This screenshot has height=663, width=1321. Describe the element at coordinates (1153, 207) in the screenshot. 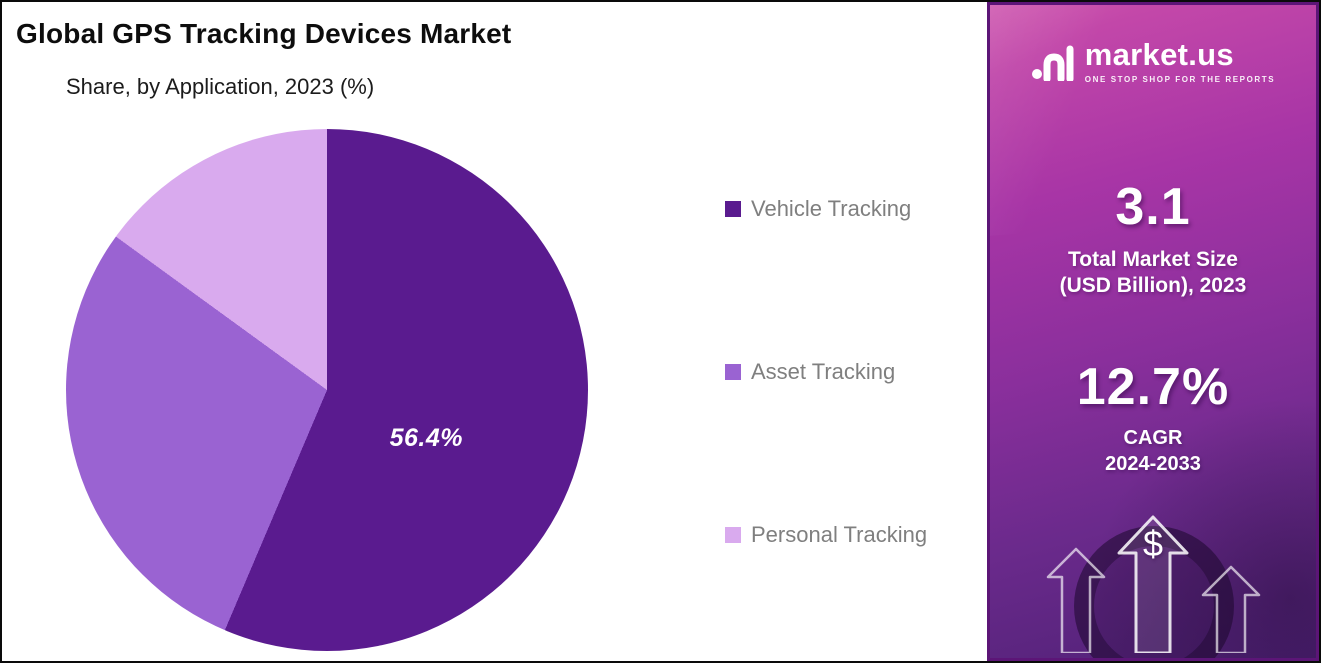

I see `stat-market-size-value: 3.1` at that location.